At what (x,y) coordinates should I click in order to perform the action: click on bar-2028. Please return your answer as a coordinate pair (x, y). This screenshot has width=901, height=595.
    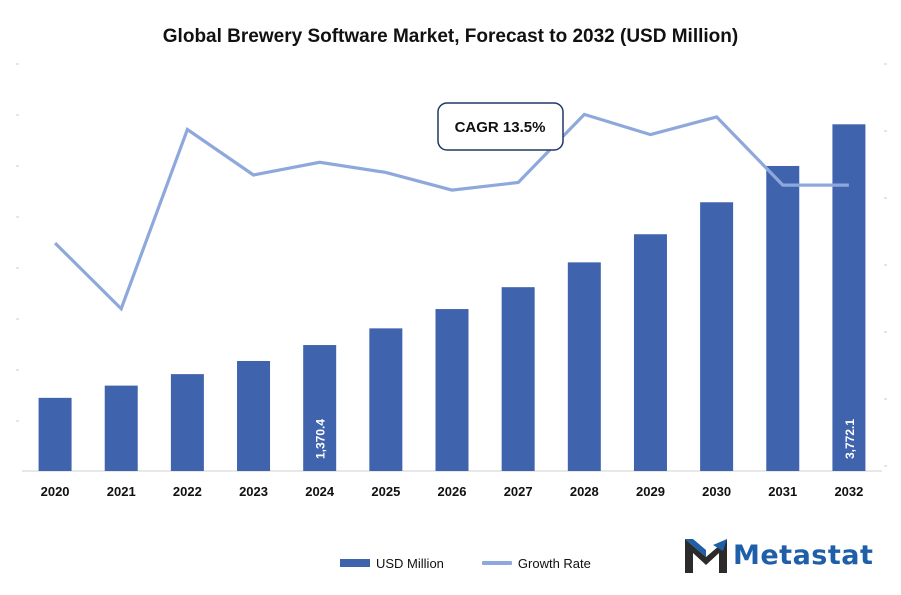
    Looking at the image, I should click on (584, 366).